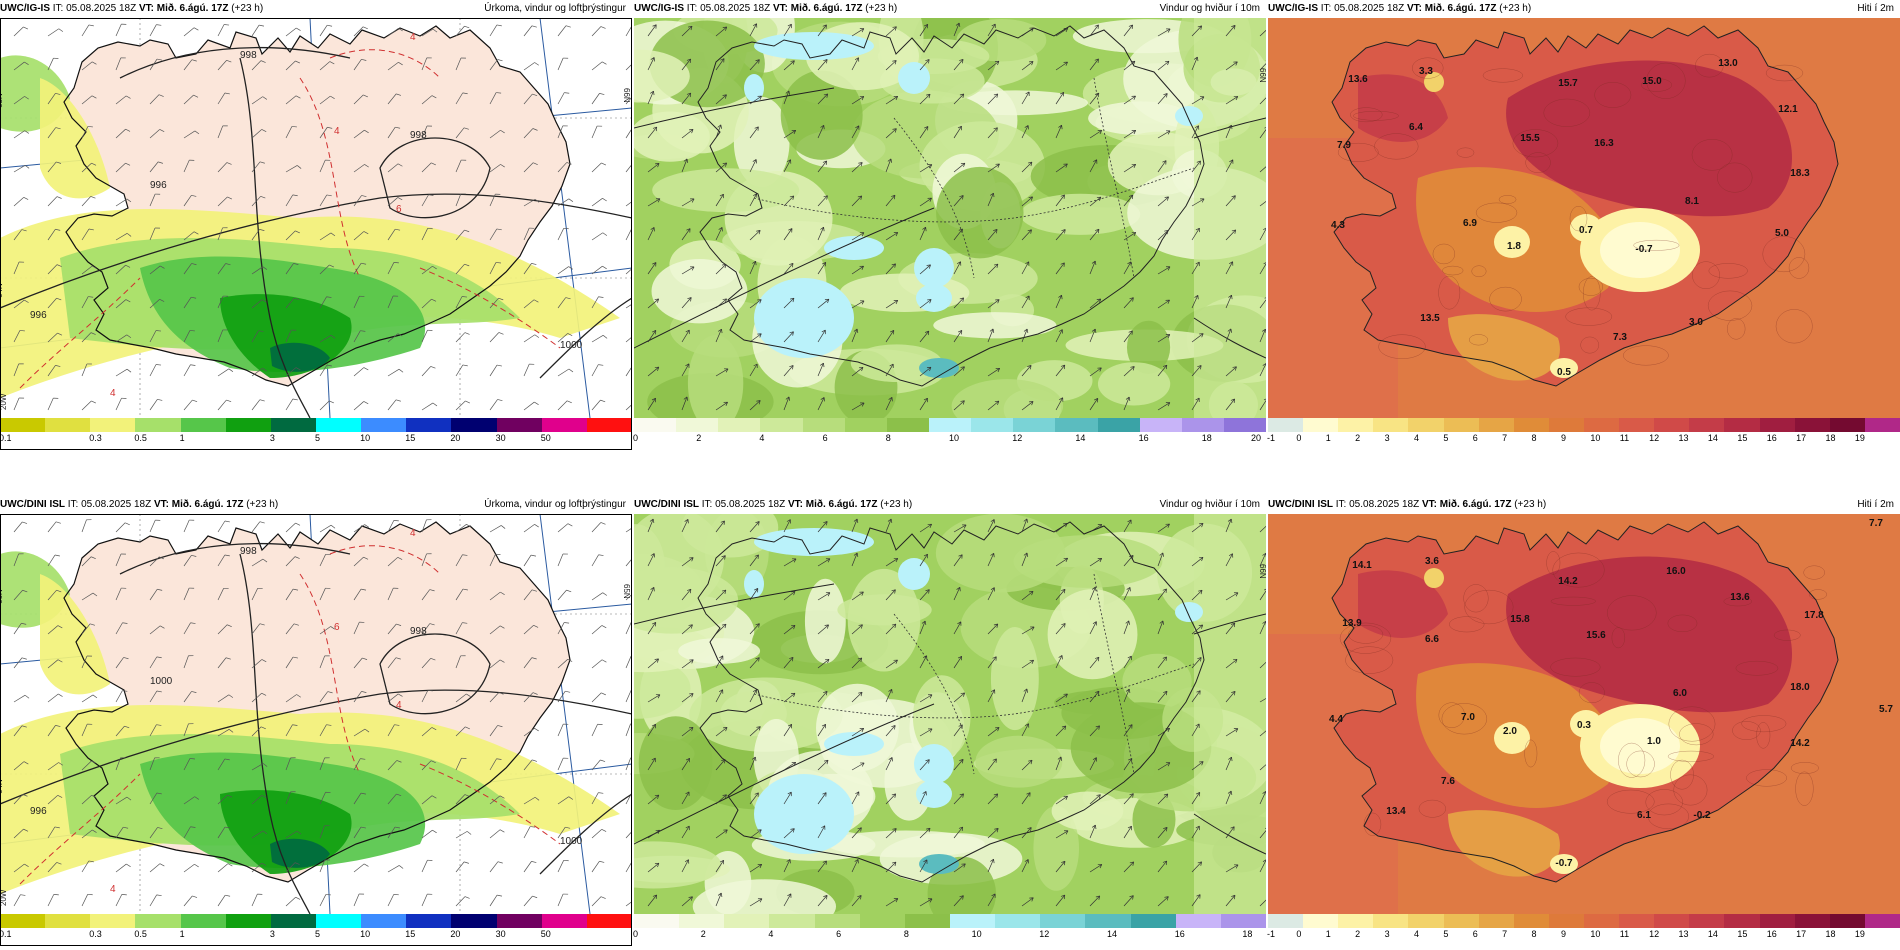 The image size is (1900, 950). I want to click on temperature-label: 14.1, so click(1362, 565).